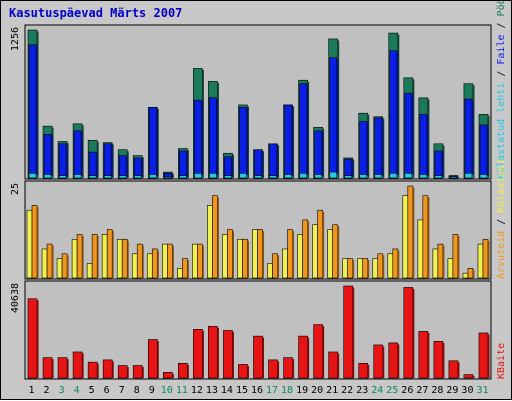 This screenshot has height=401, width=512. I want to click on bar-kbaite-21-shadow, so click(338, 365).